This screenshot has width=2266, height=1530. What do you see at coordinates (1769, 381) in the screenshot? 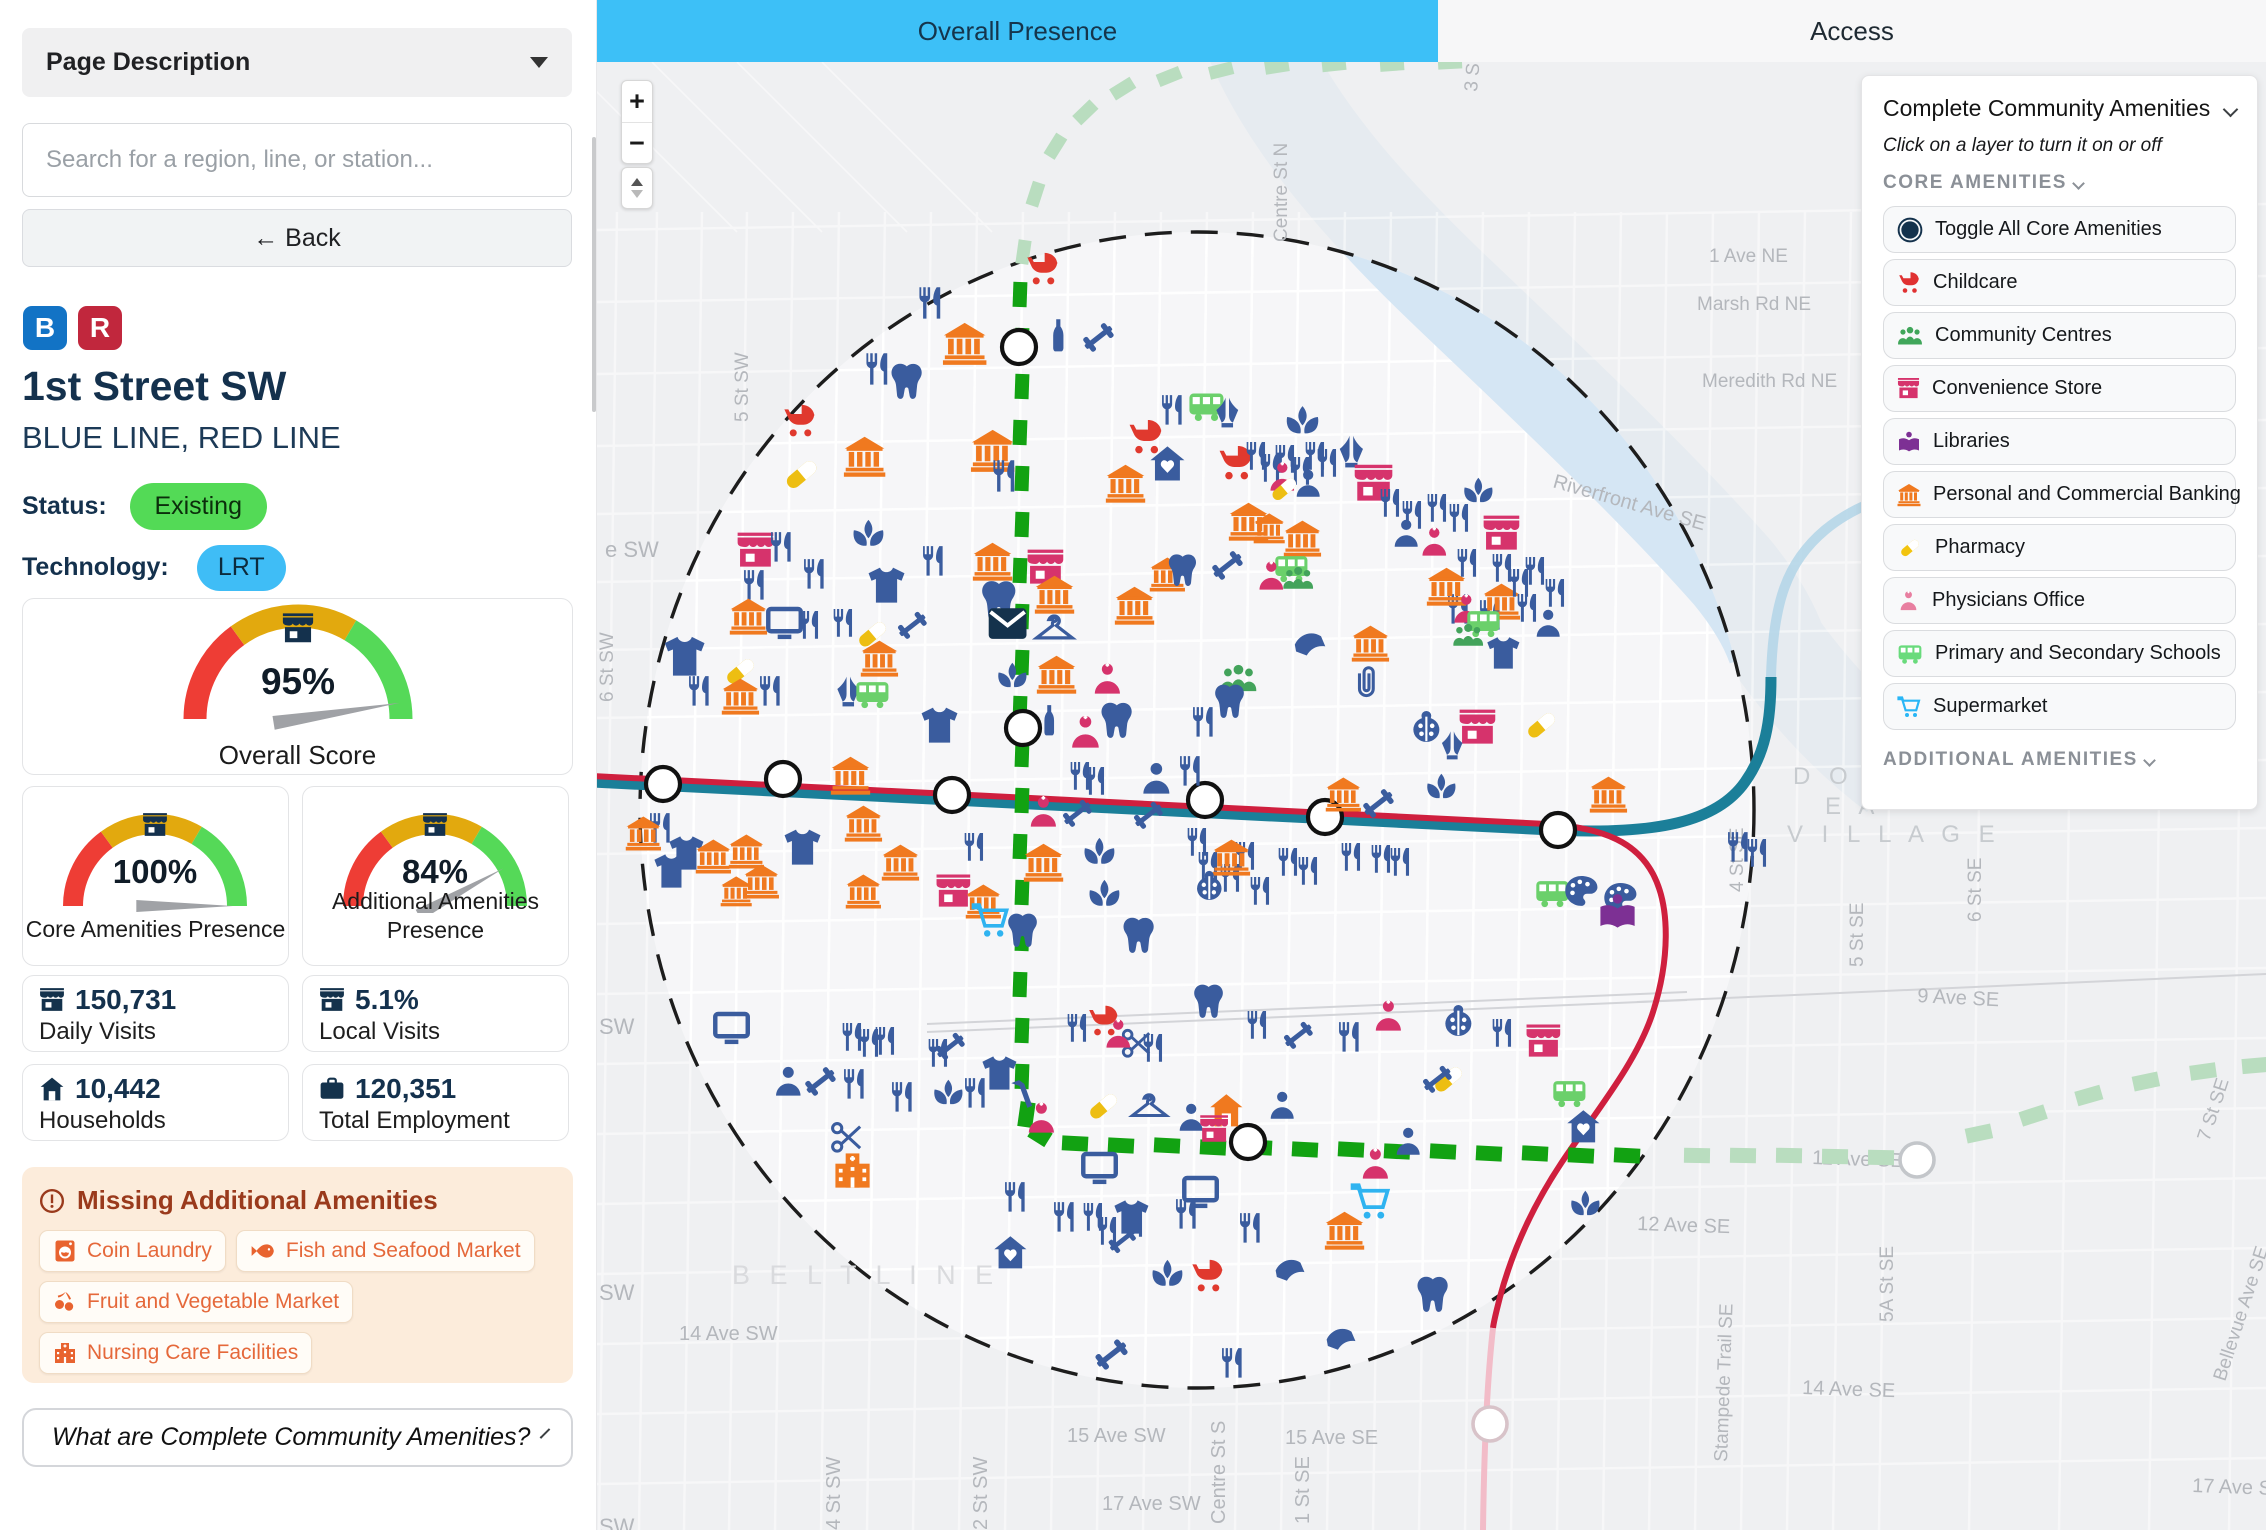
I see `svg-text: Meredith Rd NE` at bounding box center [1769, 381].